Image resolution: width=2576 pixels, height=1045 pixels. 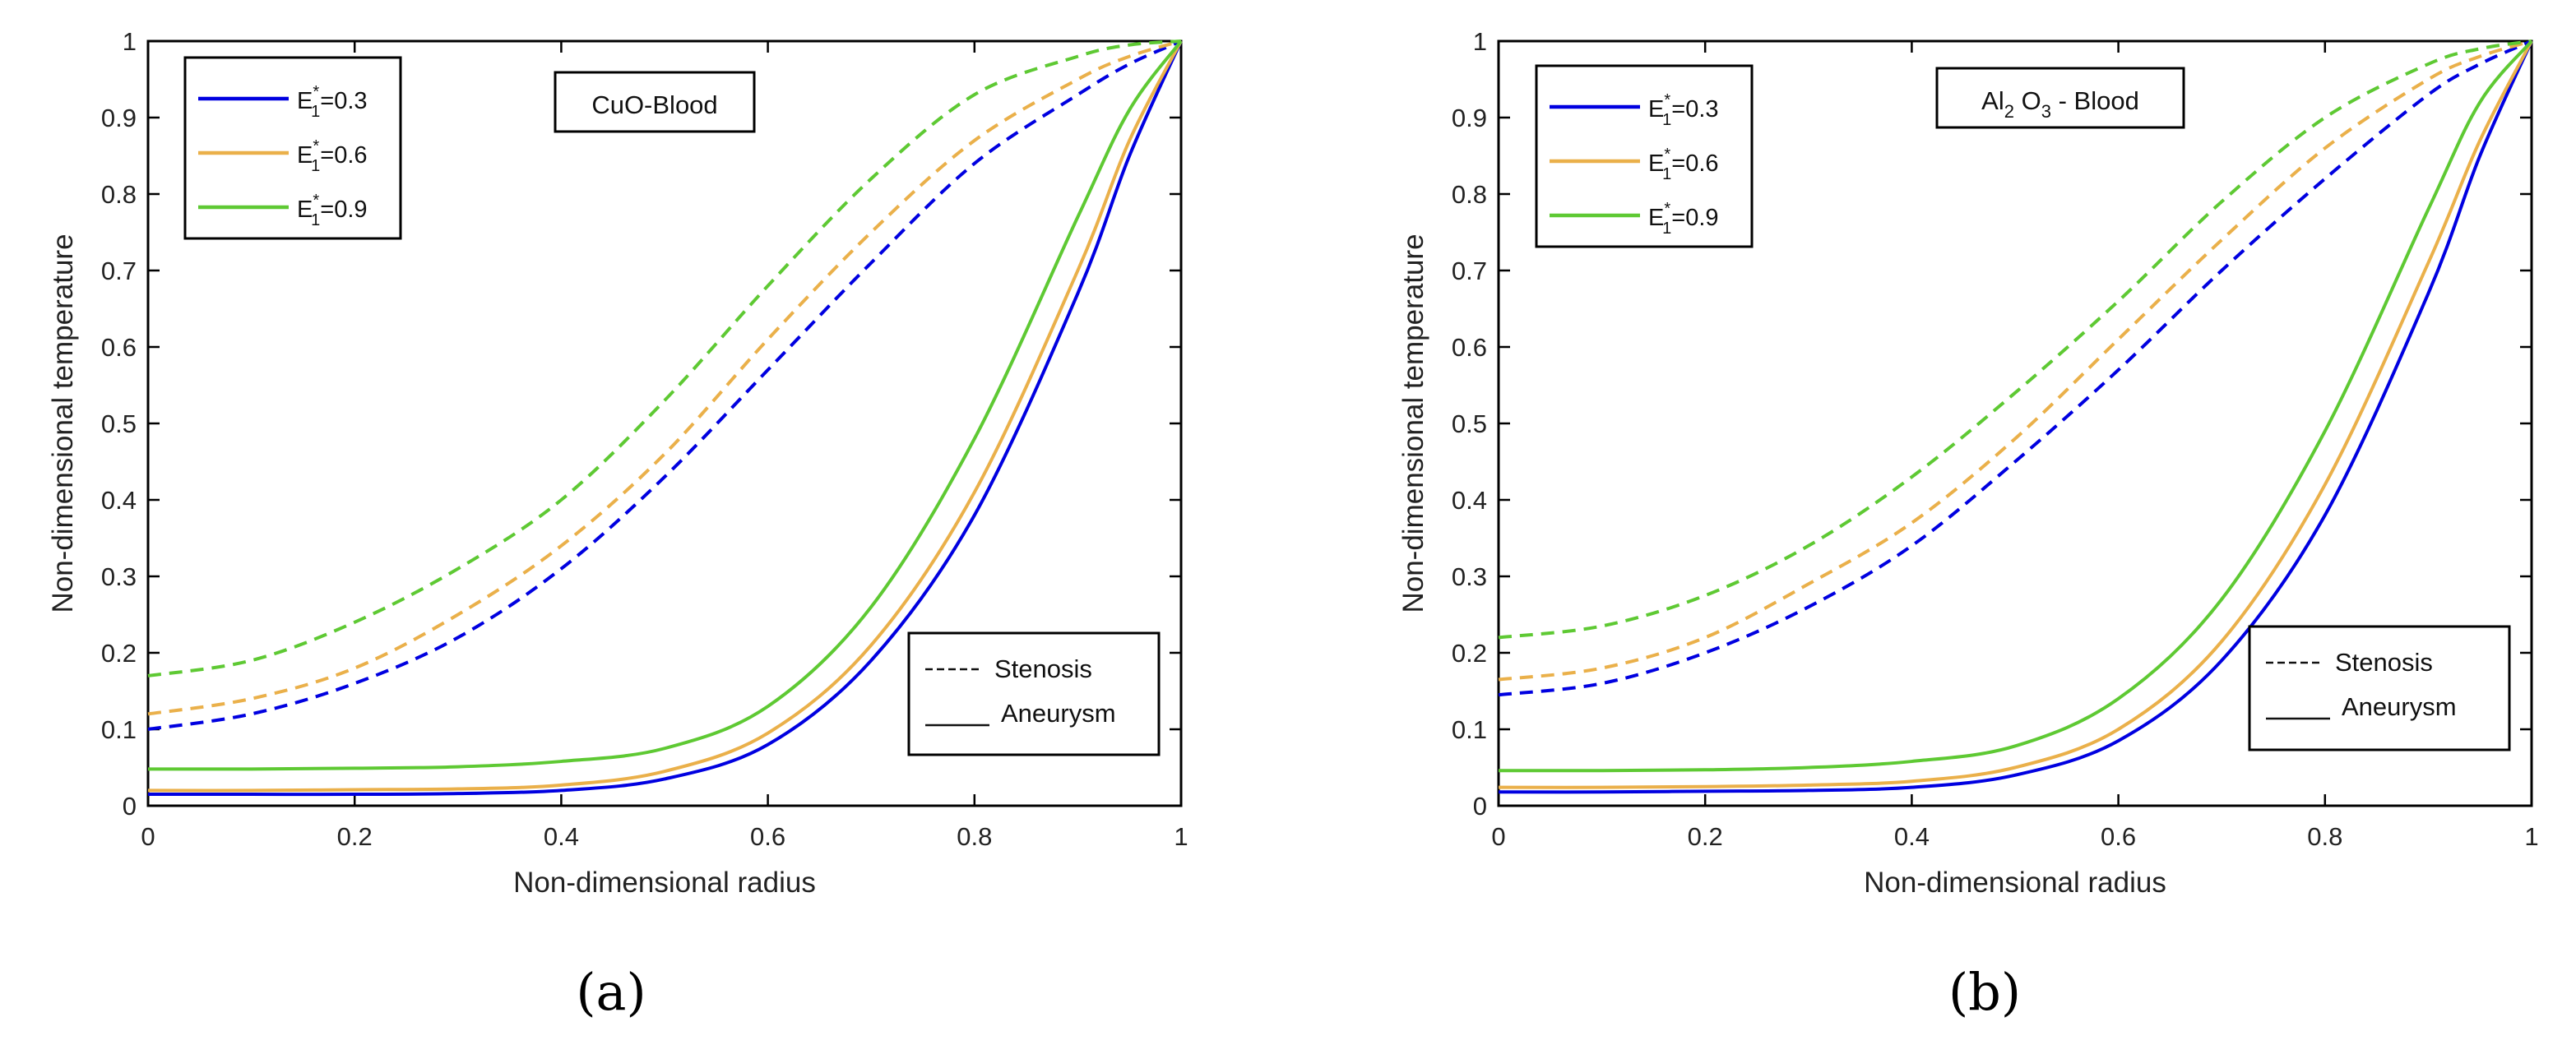 I want to click on annotation-text: Al2 O3 - Blood, so click(x=2060, y=104).